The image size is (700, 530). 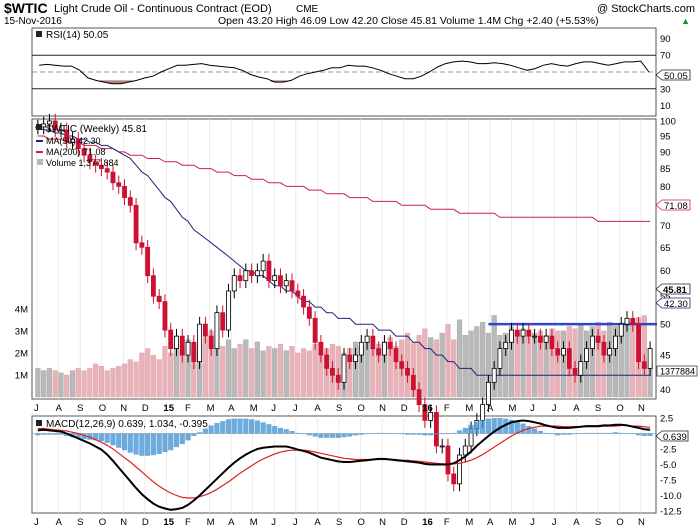 I want to click on macd-tick-label: -10.0, so click(x=671, y=496).